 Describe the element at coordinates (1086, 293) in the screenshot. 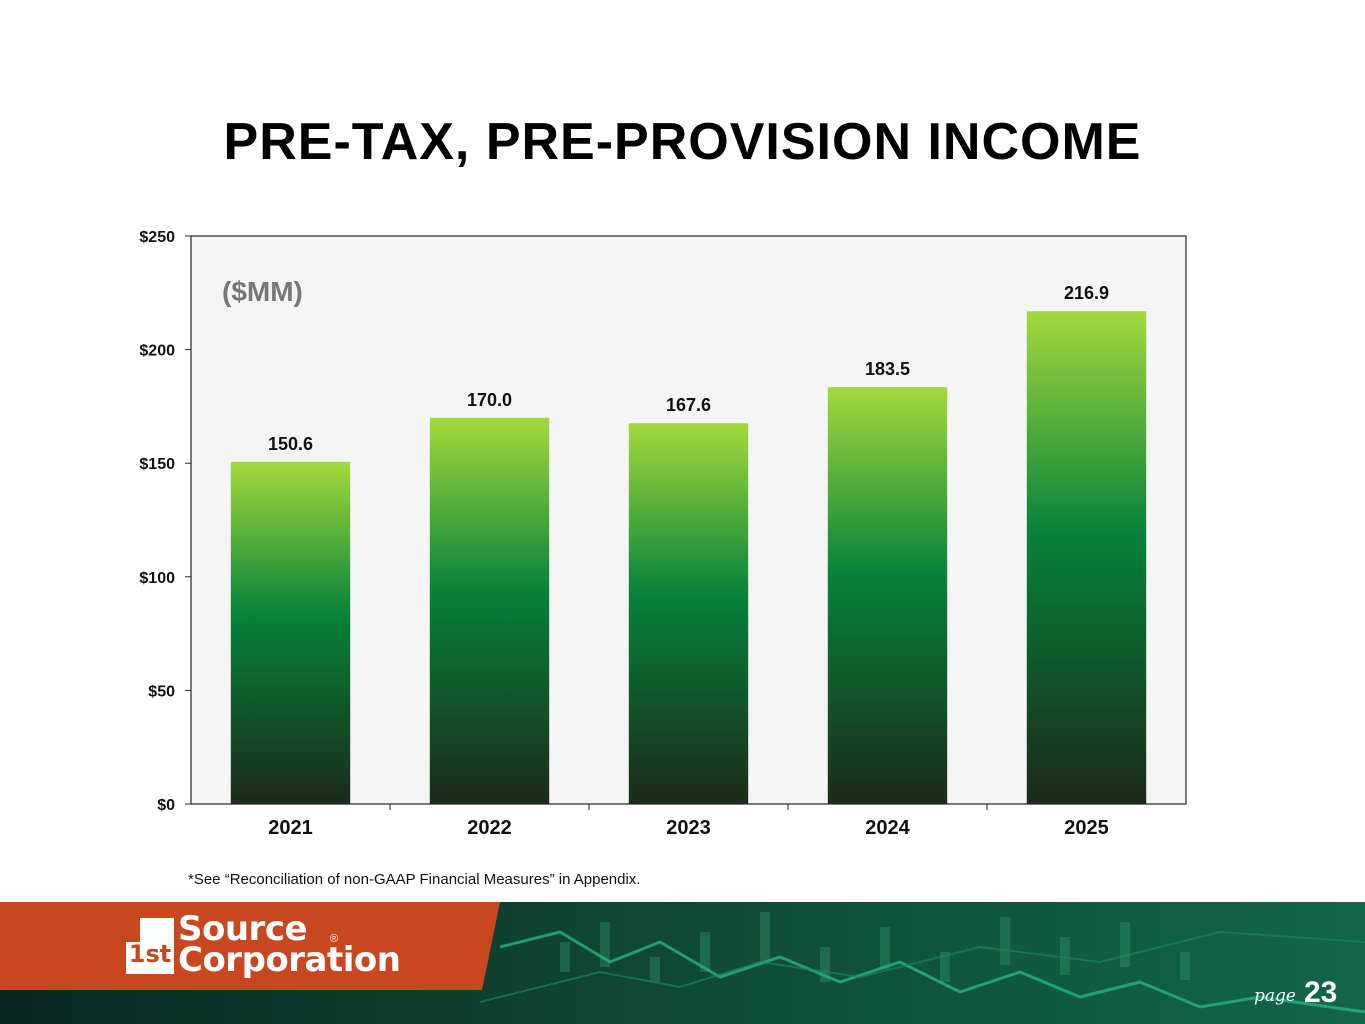

I see `bar-value-label: 216.9` at that location.